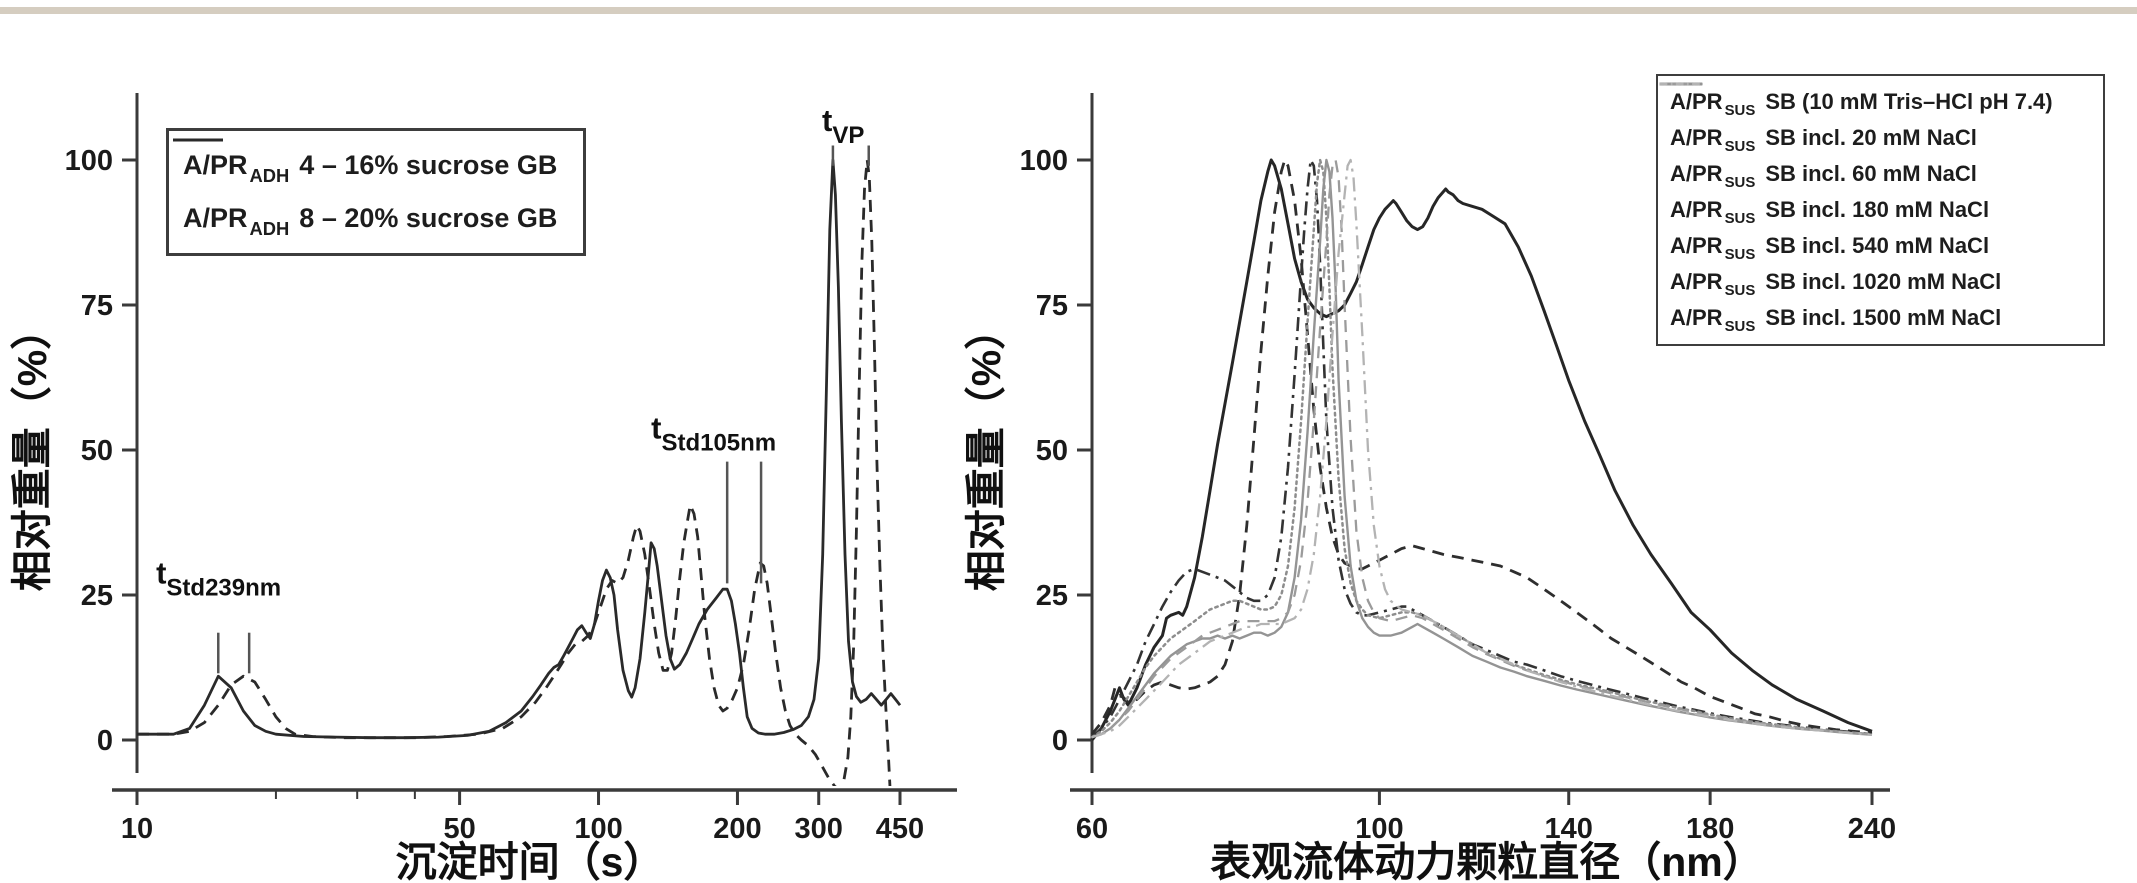  I want to click on x-tick-label: 240, so click(1872, 829).